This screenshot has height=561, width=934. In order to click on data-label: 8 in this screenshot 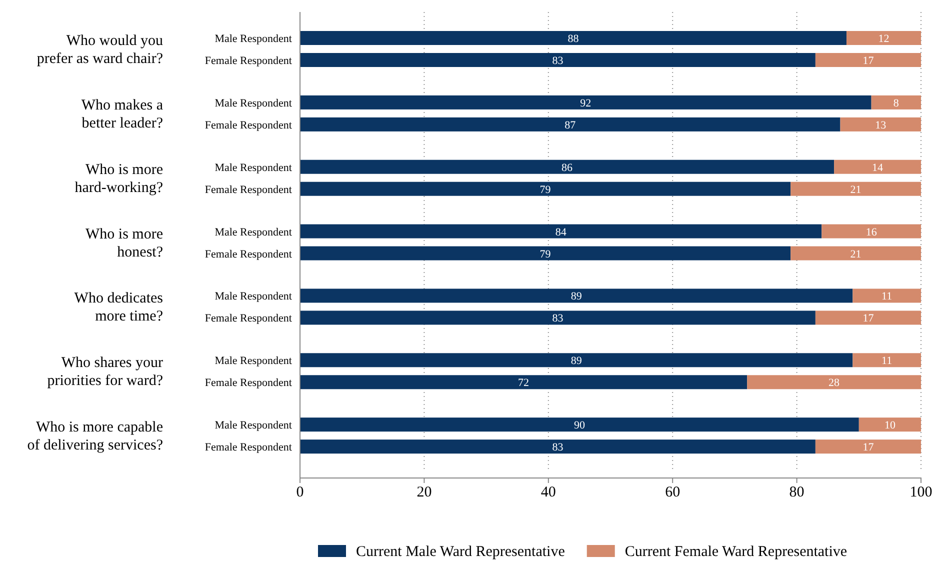, I will do `click(896, 103)`.